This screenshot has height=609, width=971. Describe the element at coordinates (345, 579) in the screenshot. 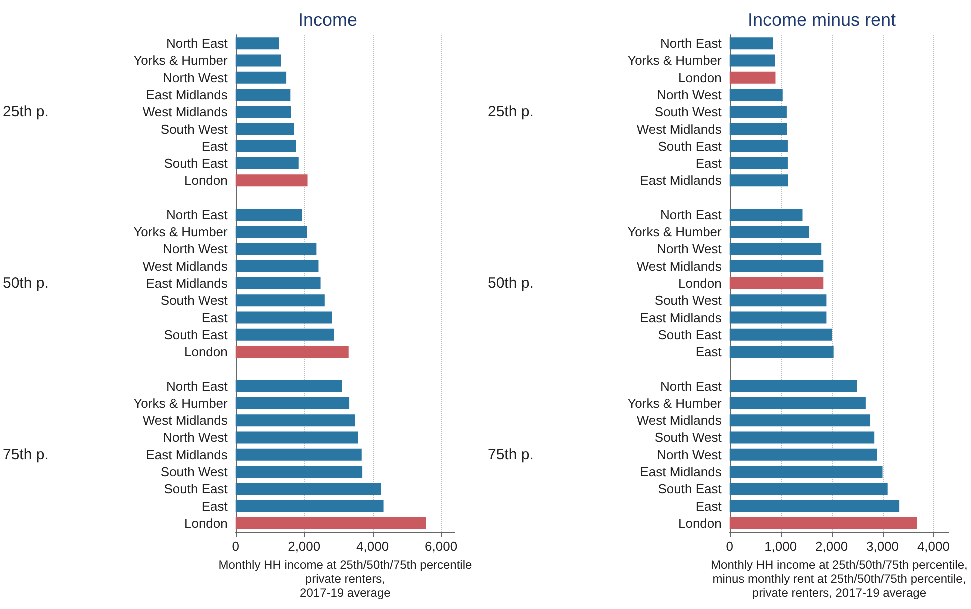

I see `x-axis-title: Monthly HH income at 25th/50th/75th percentile private renters, 2017-19 average` at that location.